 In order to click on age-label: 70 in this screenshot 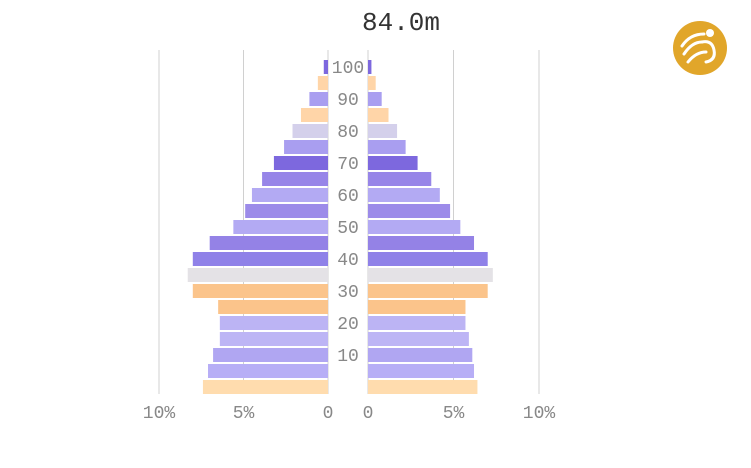, I will do `click(348, 165)`.